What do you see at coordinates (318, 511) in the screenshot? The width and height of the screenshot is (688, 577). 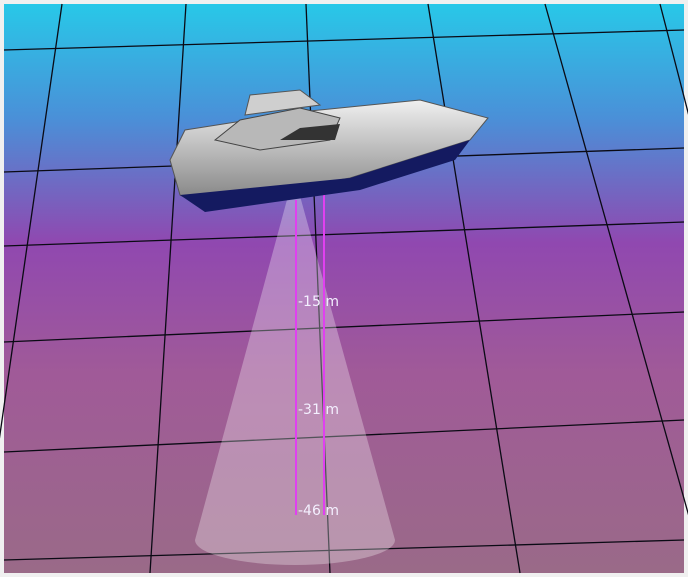 I see `depth-label: -46 m` at bounding box center [318, 511].